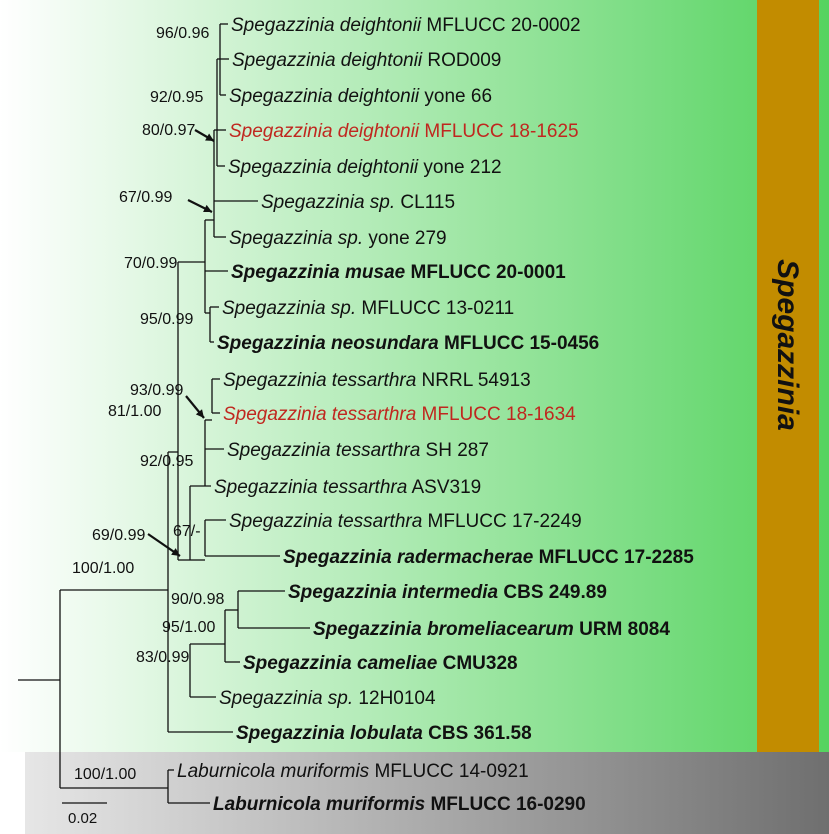 The image size is (829, 834). What do you see at coordinates (500, 25) in the screenshot?
I see `strain-id: MFLUCC 20-0002` at bounding box center [500, 25].